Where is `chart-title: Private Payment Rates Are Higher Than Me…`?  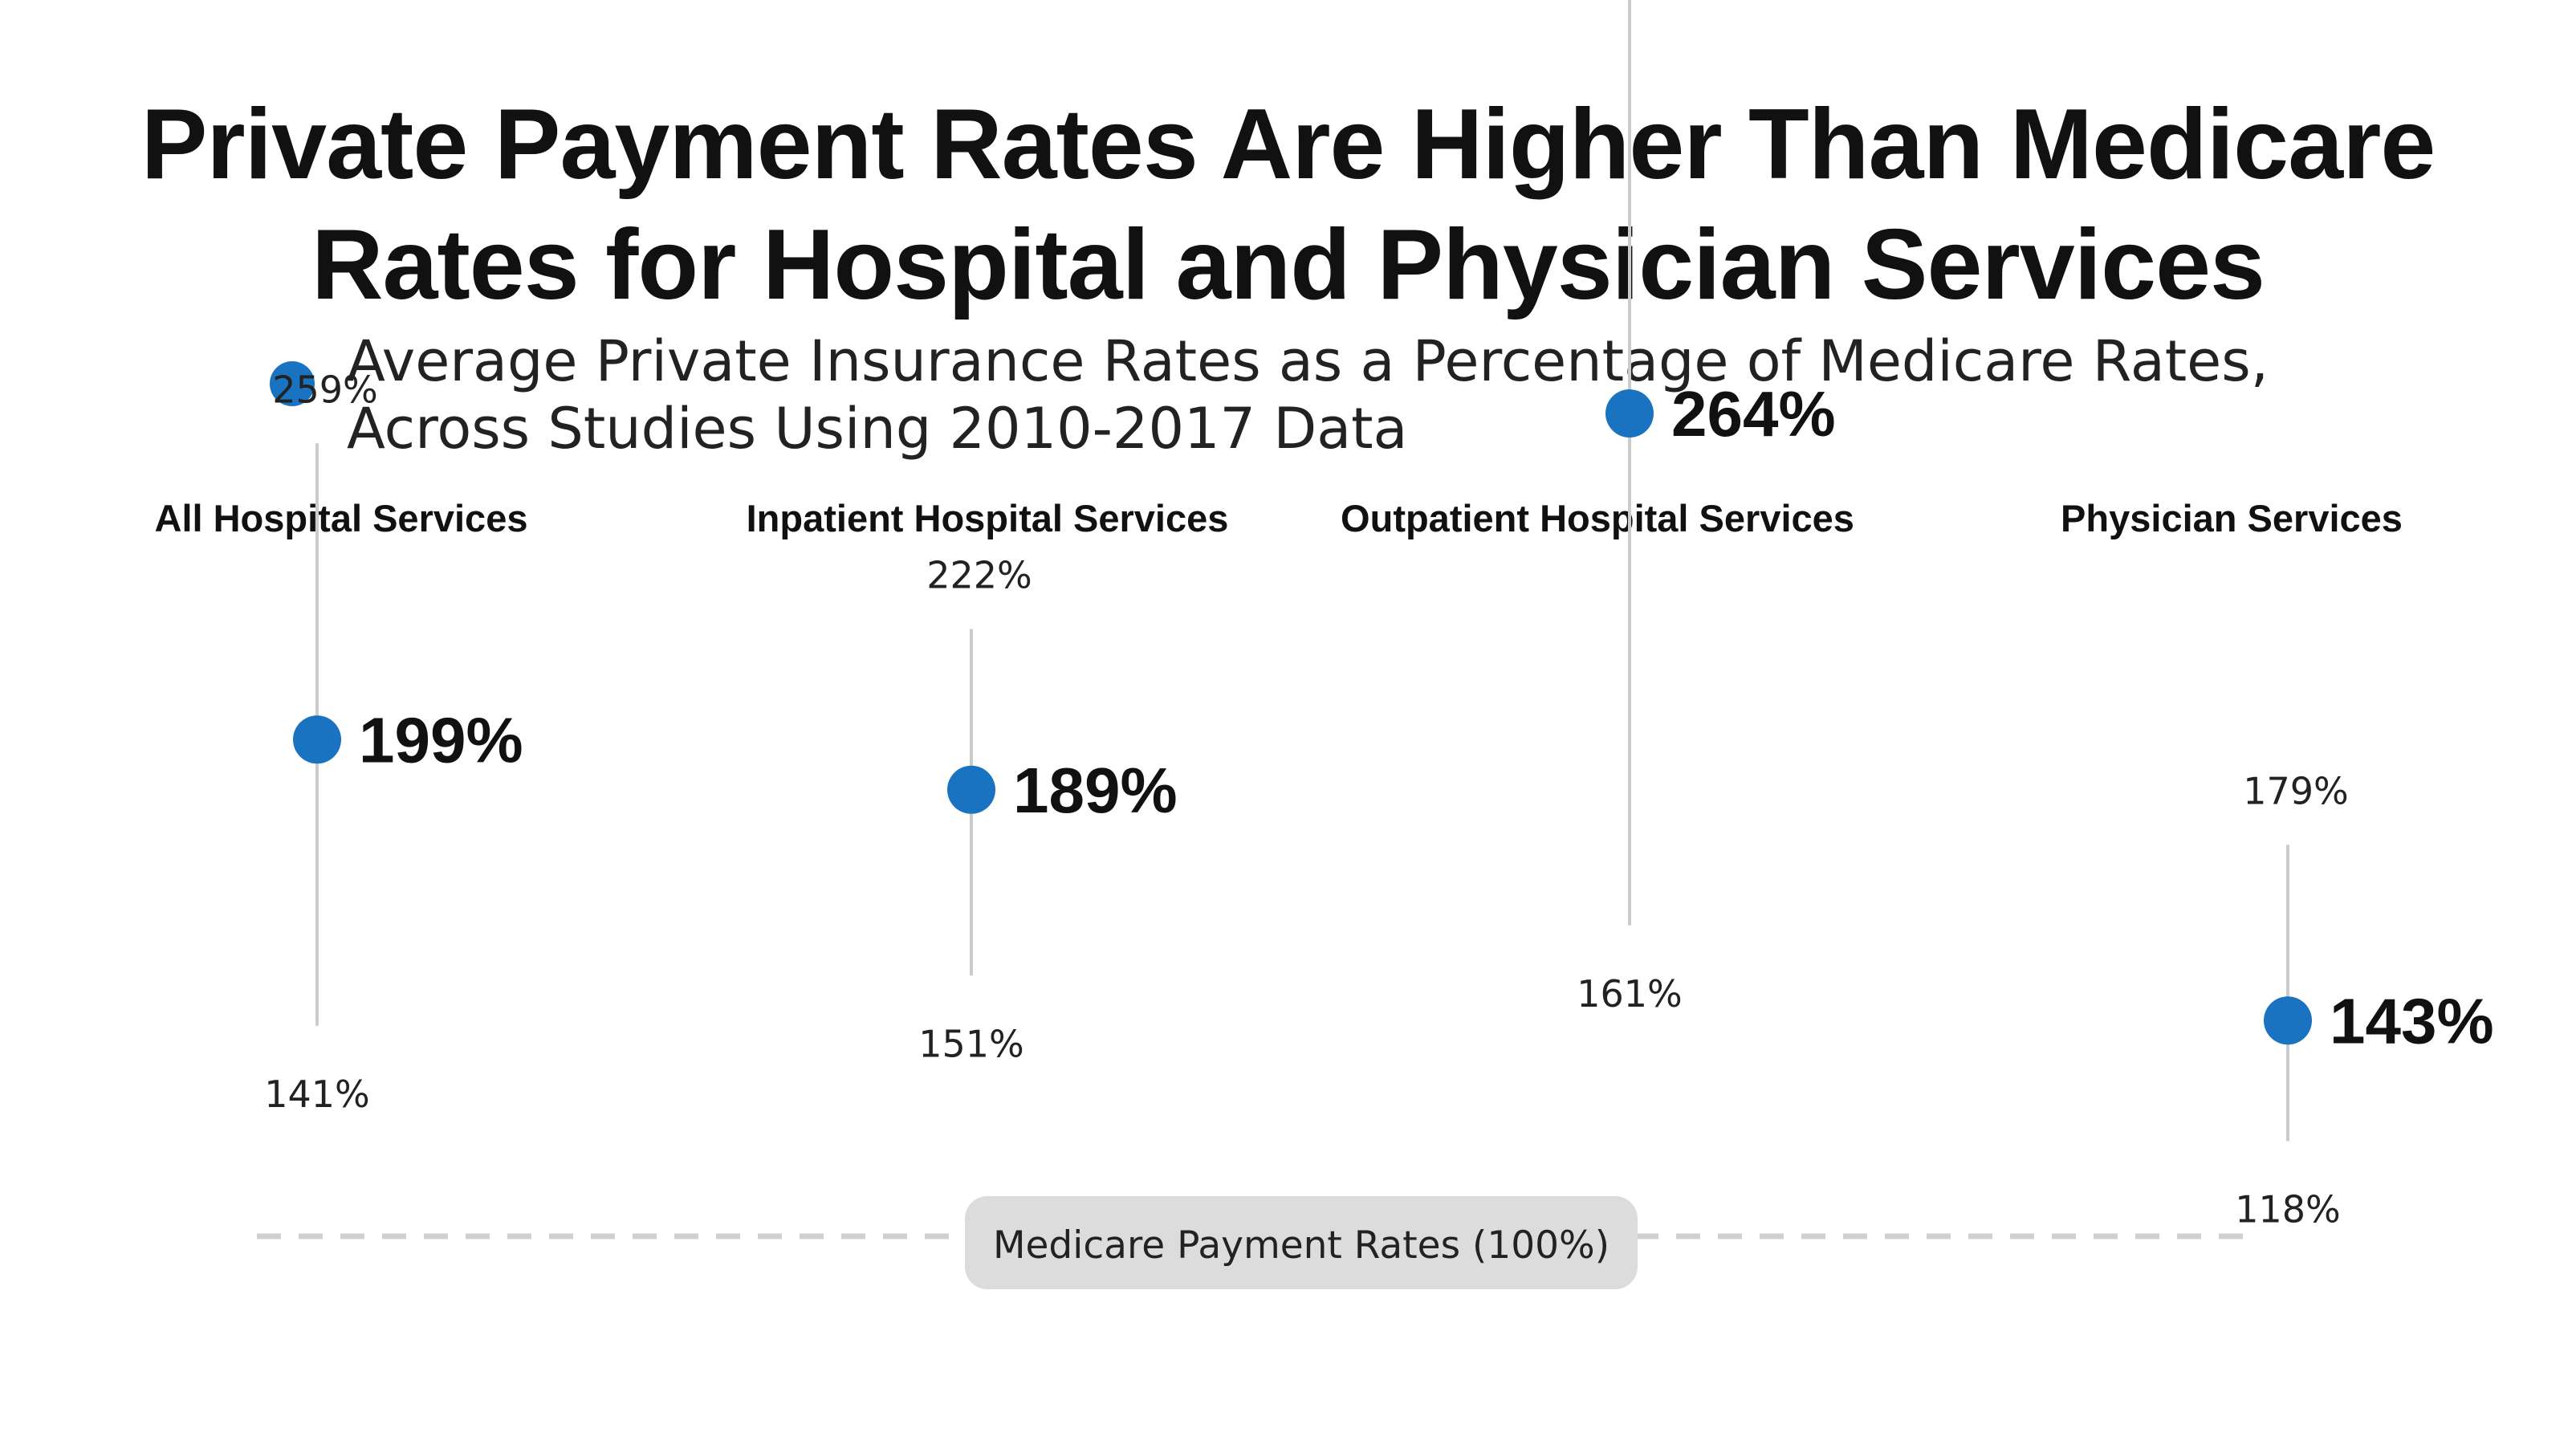 chart-title: Private Payment Rates Are Higher Than Me… is located at coordinates (1288, 204).